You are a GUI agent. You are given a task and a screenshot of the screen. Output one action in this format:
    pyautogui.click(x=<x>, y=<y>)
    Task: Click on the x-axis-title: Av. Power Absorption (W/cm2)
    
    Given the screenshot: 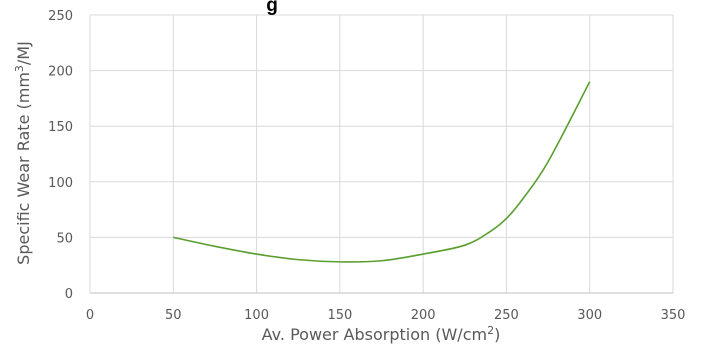 What is the action you would take?
    pyautogui.click(x=381, y=334)
    